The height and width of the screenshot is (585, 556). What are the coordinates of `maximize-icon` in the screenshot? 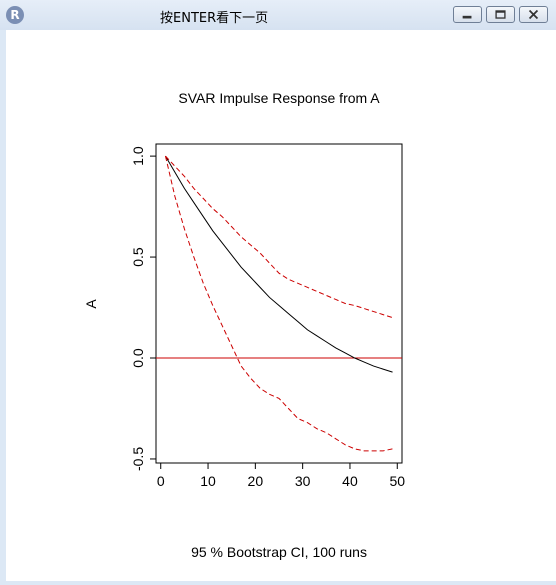 It's located at (500, 14).